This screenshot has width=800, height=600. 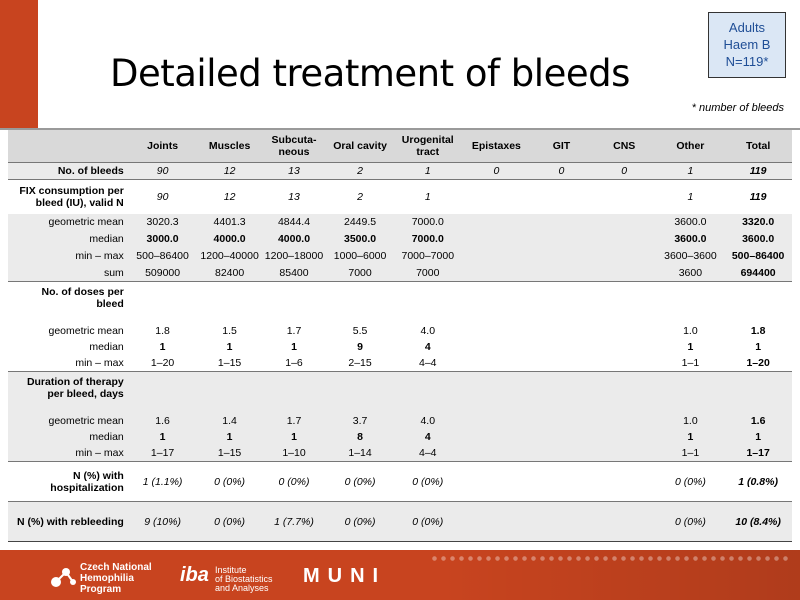 What do you see at coordinates (82, 292) in the screenshot?
I see `row-label-line: No. of doses per` at bounding box center [82, 292].